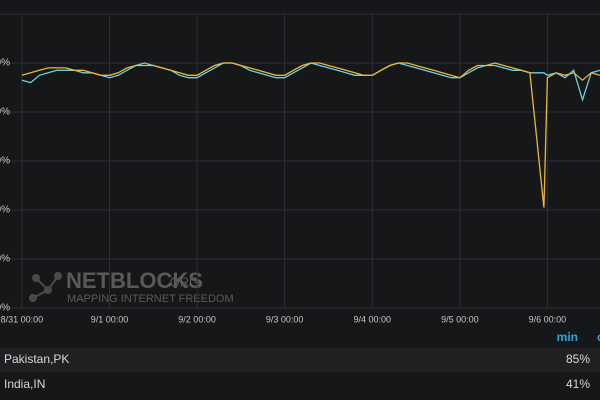 Image resolution: width=600 pixels, height=400 pixels. Describe the element at coordinates (285, 319) in the screenshot. I see `x-tick-label: 9/3 00:00` at that location.